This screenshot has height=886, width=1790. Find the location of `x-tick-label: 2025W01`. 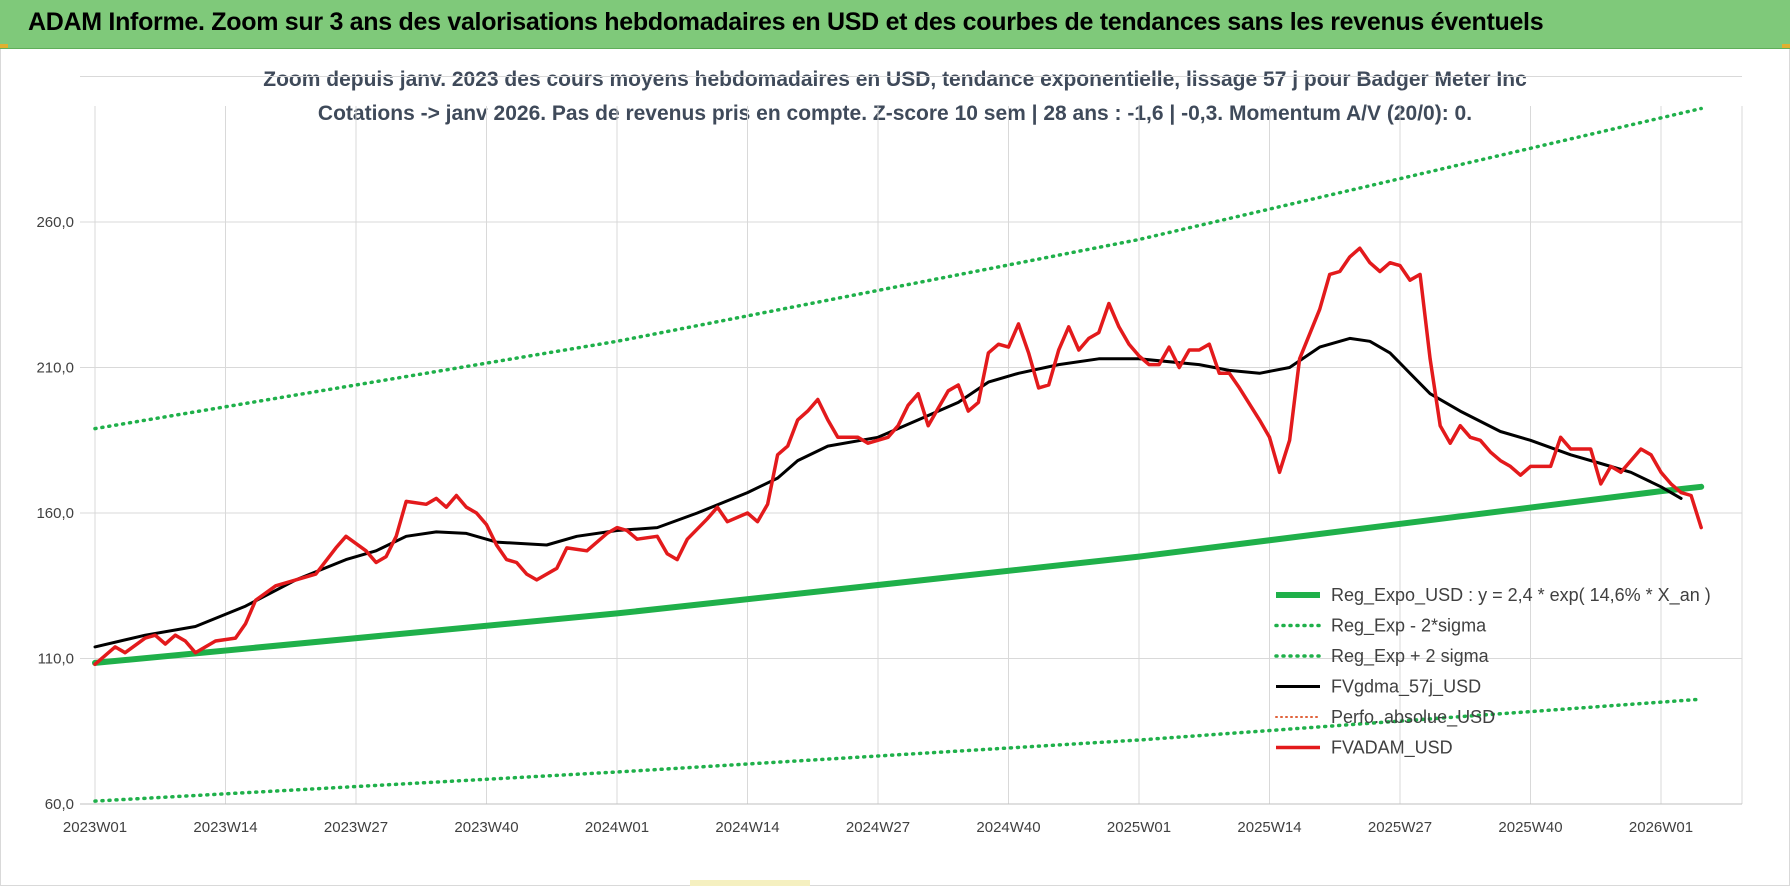

x-tick-label: 2025W01 is located at coordinates (1139, 827).